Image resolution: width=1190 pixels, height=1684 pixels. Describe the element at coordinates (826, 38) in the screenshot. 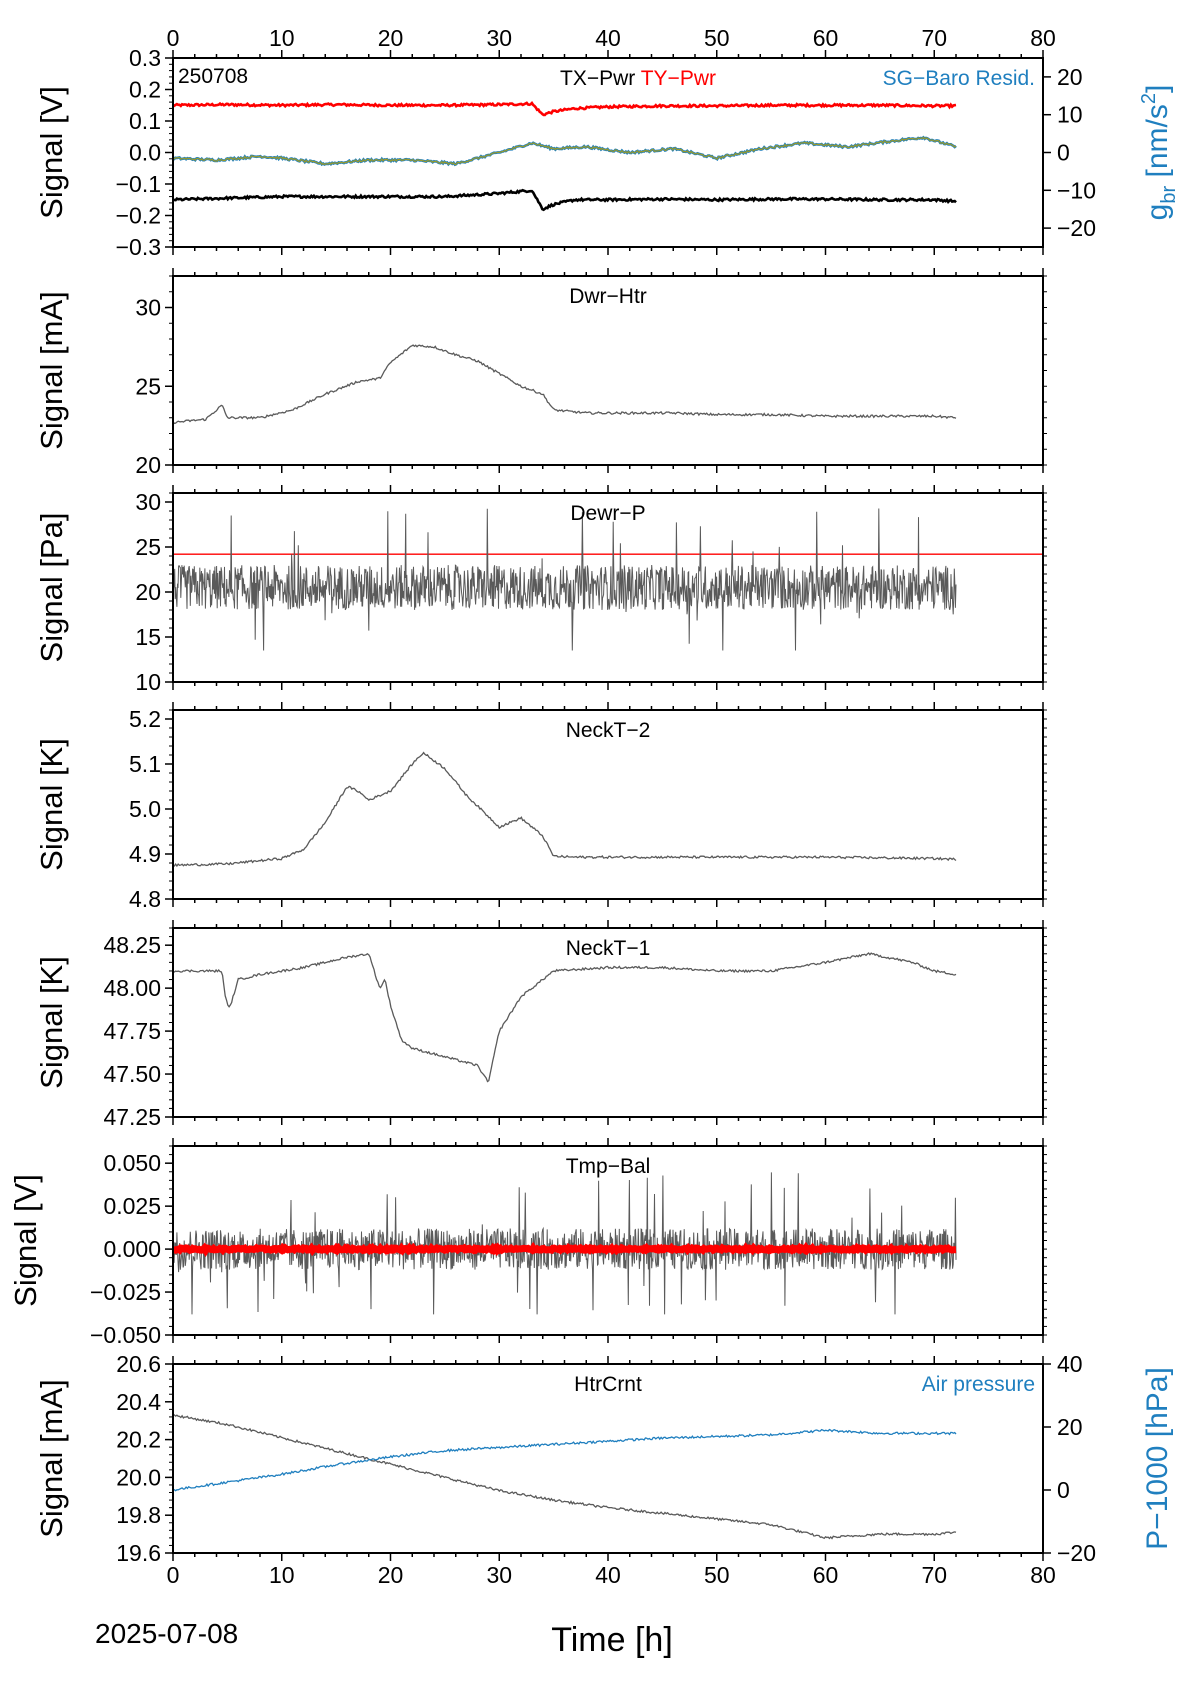

I see `x-tick-label-top: 60` at that location.